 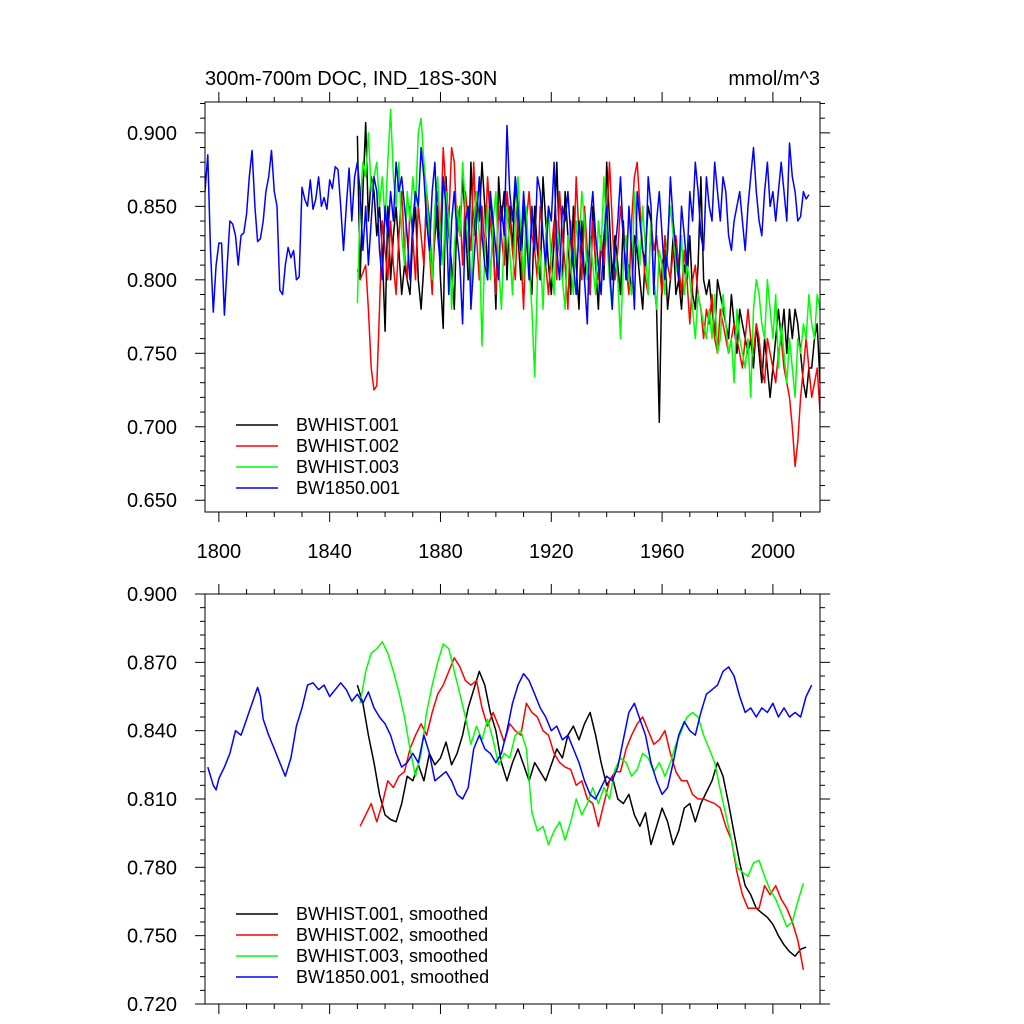 What do you see at coordinates (510, 733) in the screenshot?
I see `series-line-bw1850-001-smoothed` at bounding box center [510, 733].